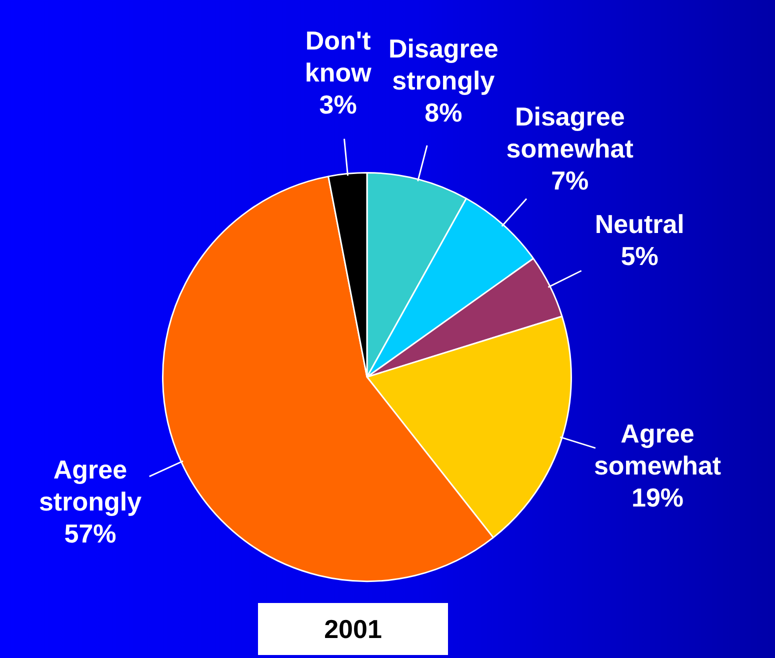 The image size is (775, 658). Describe the element at coordinates (338, 56) in the screenshot. I see `slice-label: Don't know` at that location.